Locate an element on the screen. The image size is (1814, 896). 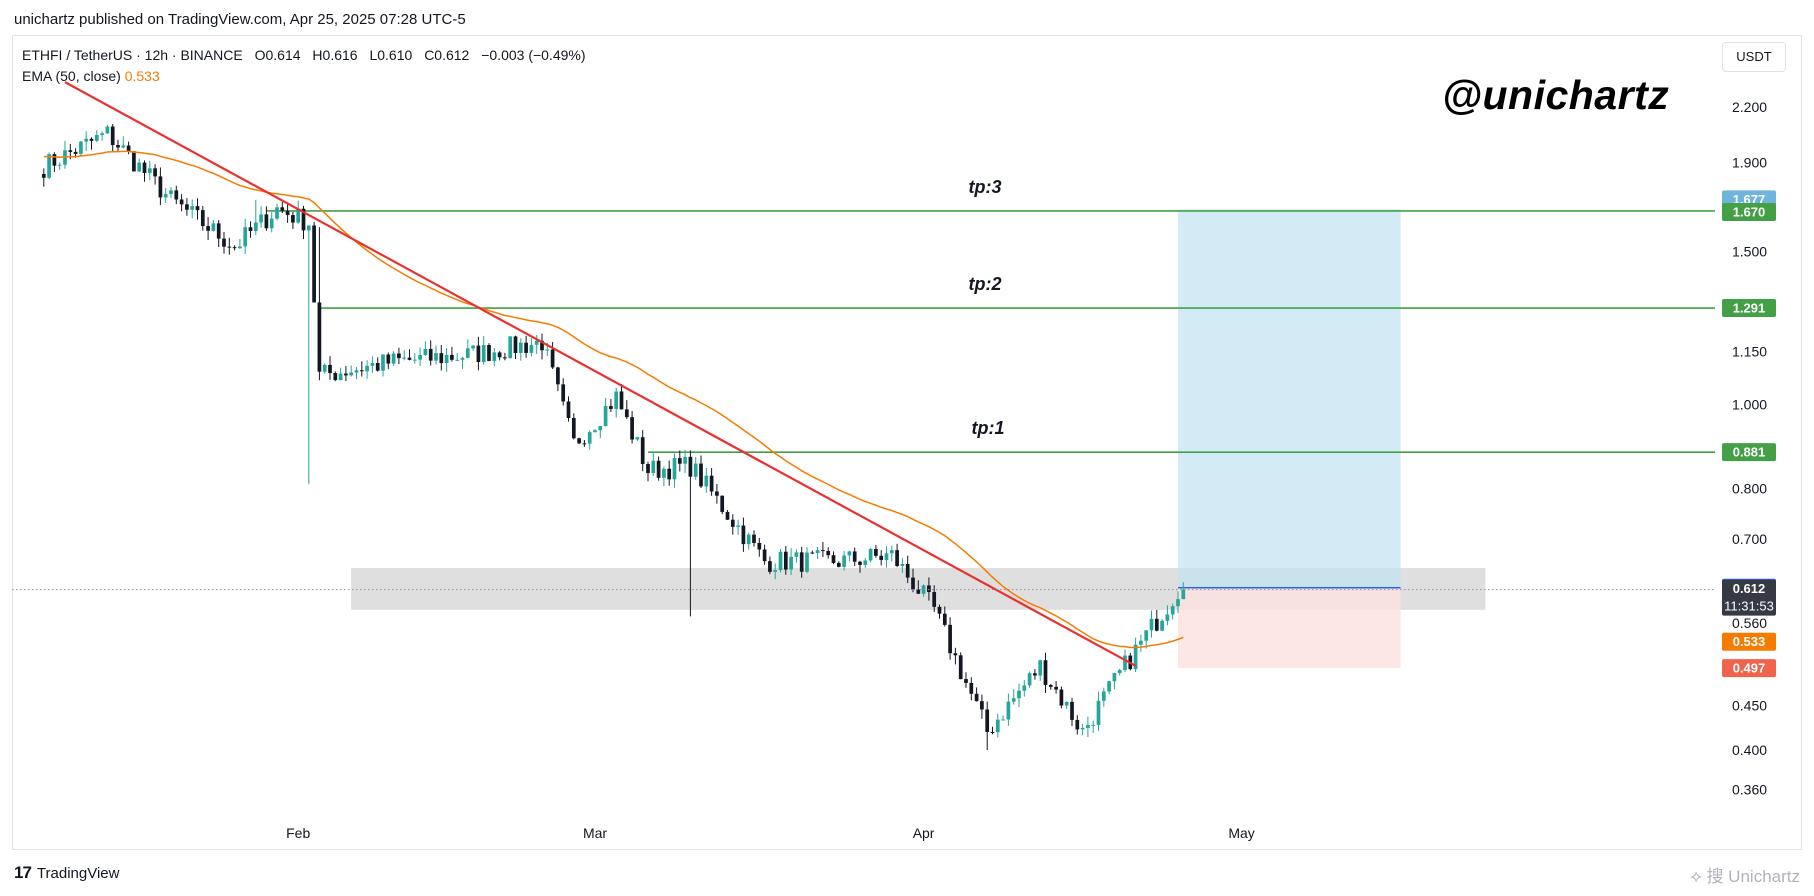
symbol-name: ETHFI / TetherUS · 12h · BINANCE is located at coordinates (132, 55).